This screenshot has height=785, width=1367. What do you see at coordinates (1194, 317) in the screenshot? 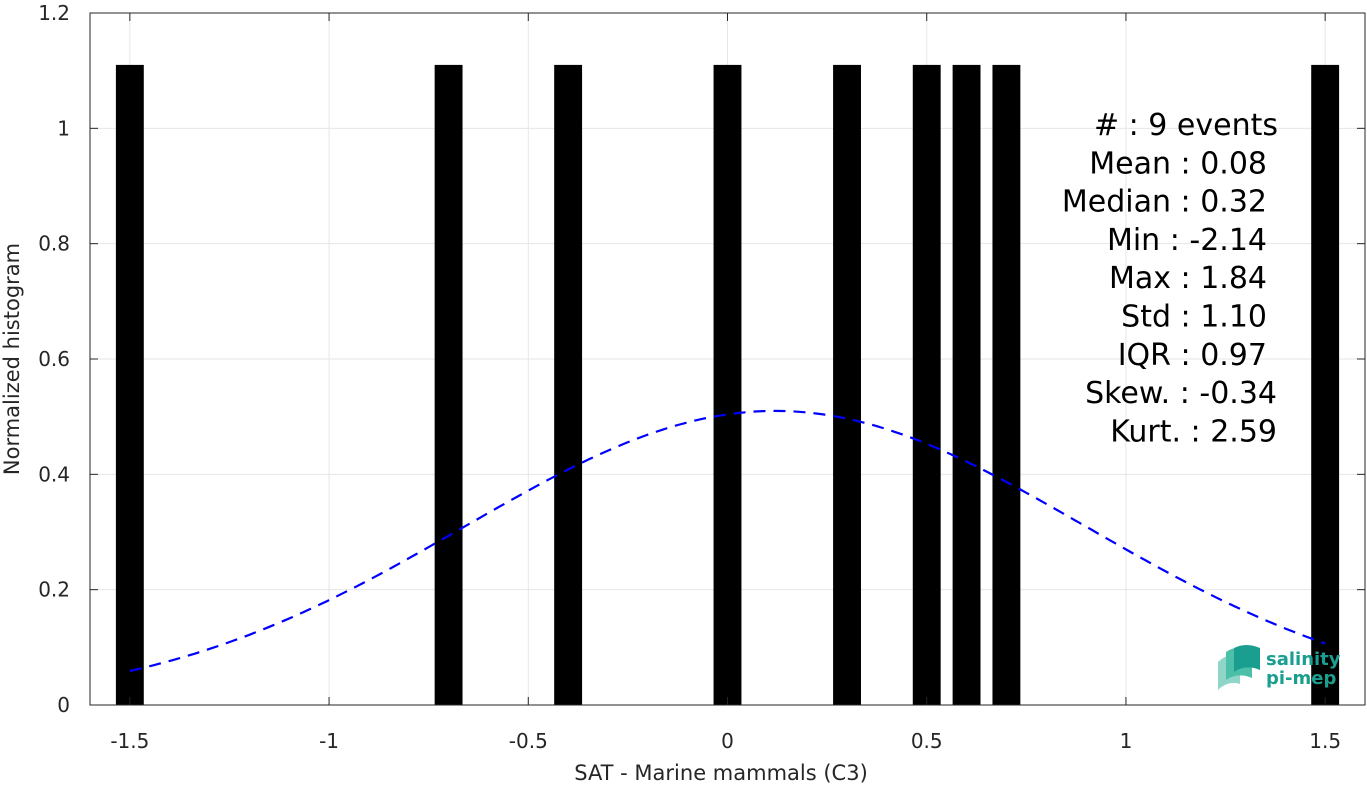
I see `stat-line: Std : 1.10` at bounding box center [1194, 317].